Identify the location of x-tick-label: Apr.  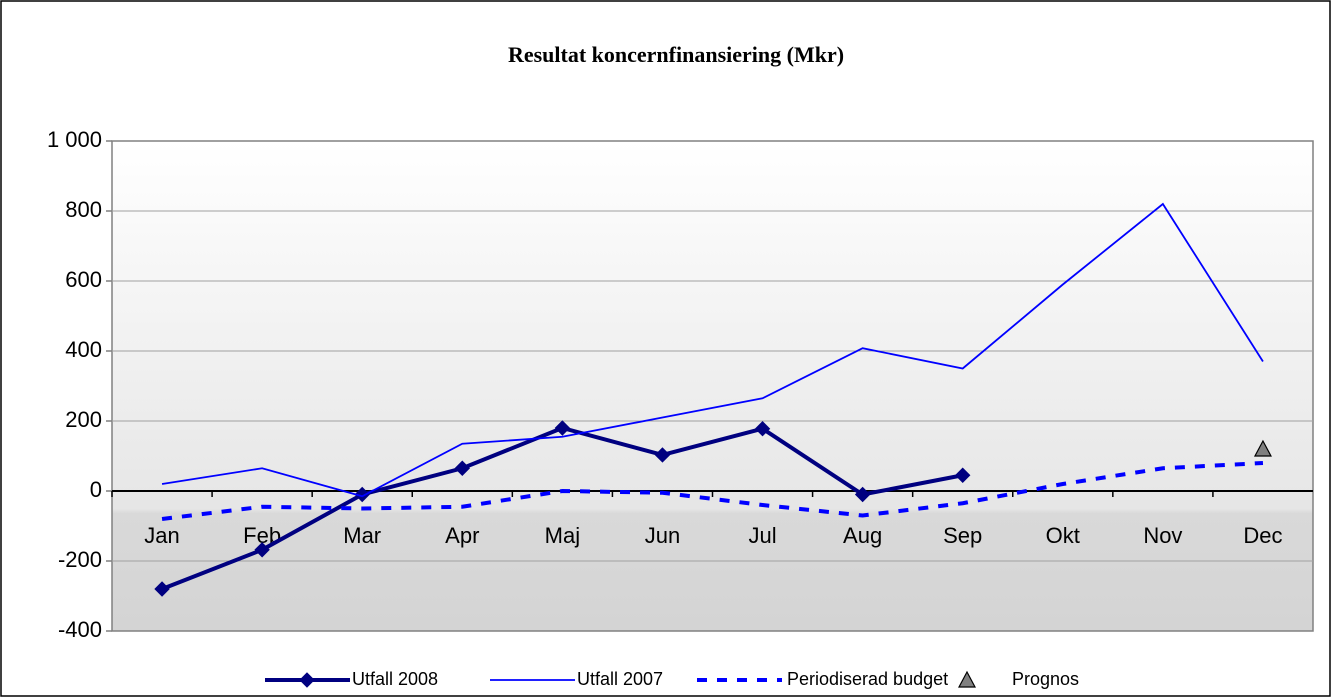
(462, 535).